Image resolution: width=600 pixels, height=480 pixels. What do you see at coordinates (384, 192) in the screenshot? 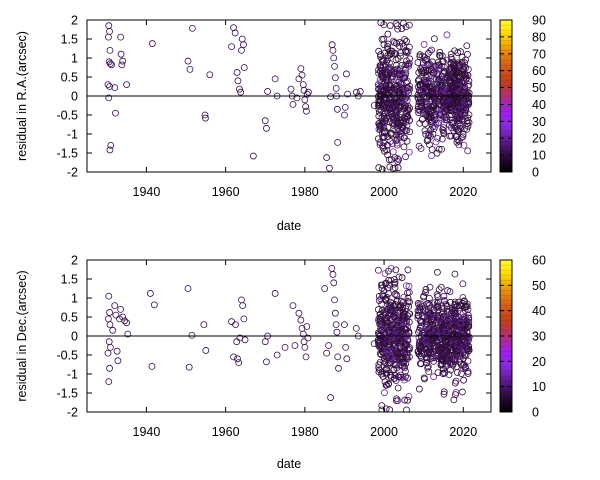
I see `ra-x-tick-label: 2000` at bounding box center [384, 192].